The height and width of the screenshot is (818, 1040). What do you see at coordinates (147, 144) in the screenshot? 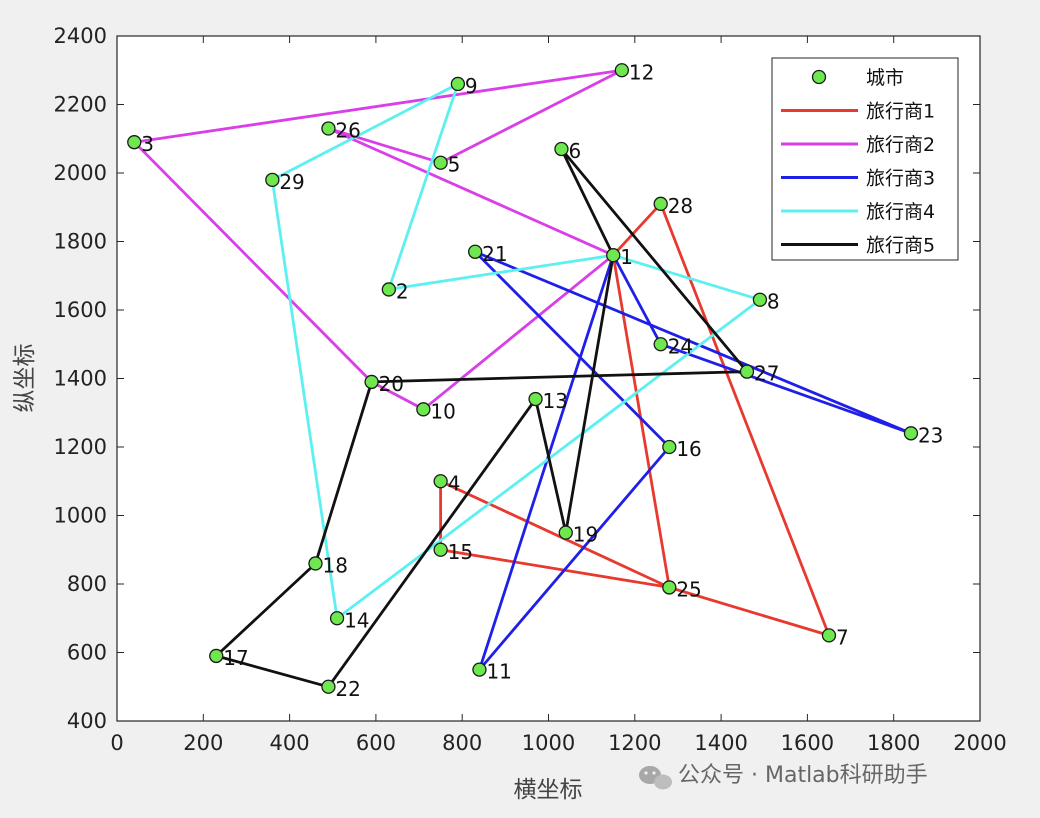
I see `city-label-3: 3` at bounding box center [147, 144].